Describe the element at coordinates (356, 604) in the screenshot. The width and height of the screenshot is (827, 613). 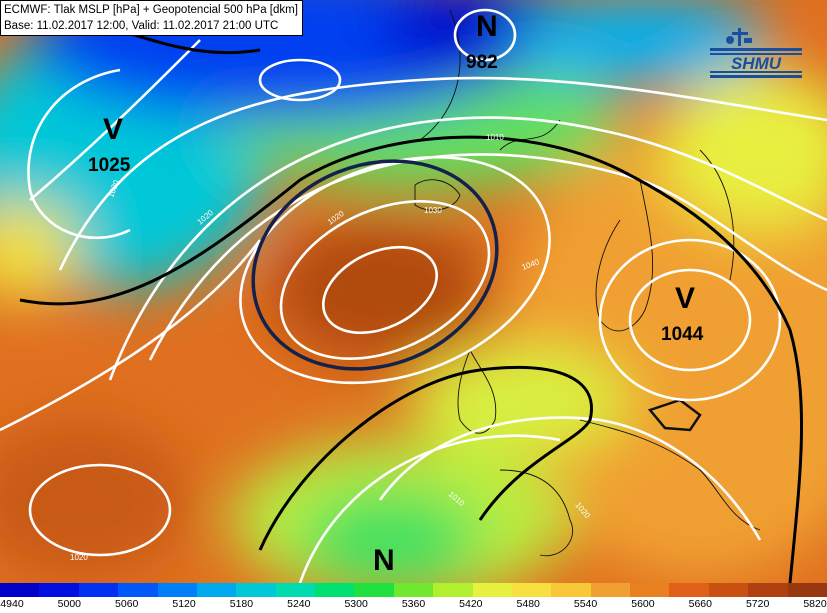
I see `legend-tick-label: 5300` at that location.